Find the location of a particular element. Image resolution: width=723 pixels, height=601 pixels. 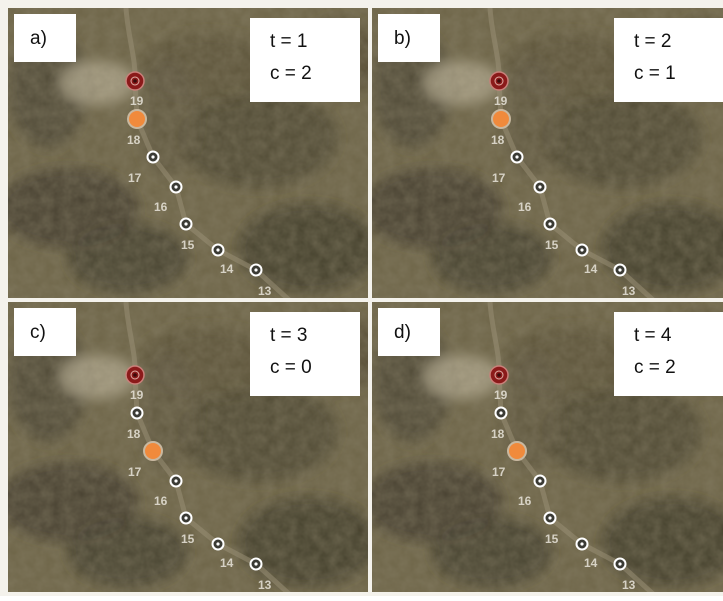

time-text: t = 4 is located at coordinates (653, 335).